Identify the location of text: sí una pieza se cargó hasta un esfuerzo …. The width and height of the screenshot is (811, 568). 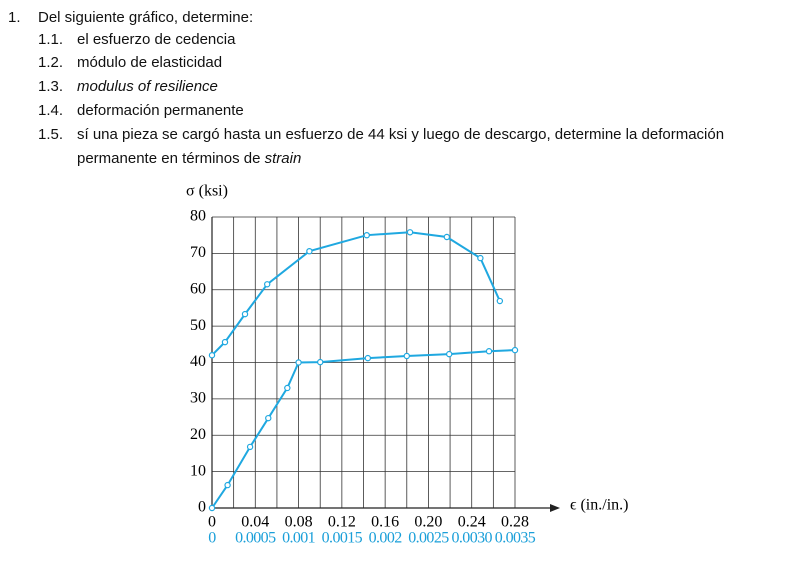
(401, 146).